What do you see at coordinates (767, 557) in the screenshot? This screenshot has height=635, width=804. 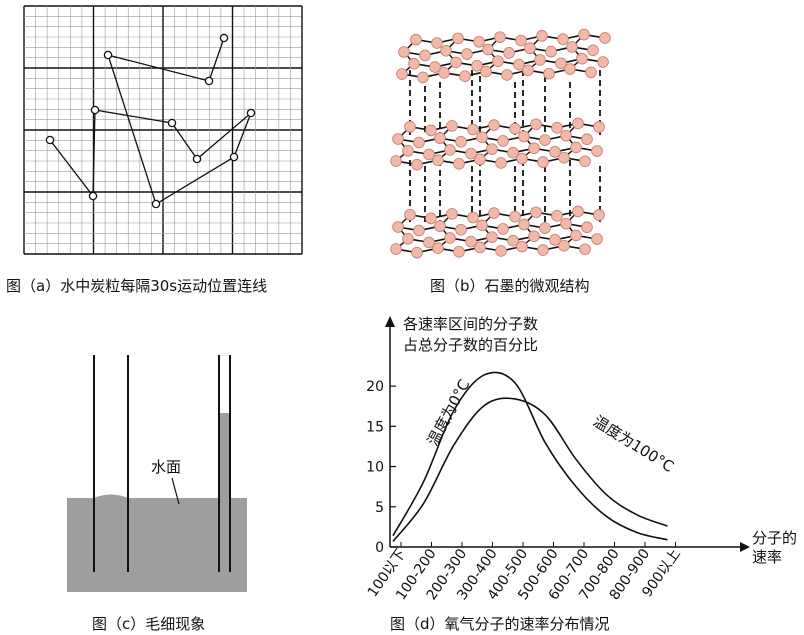 I see `x-axis-label-line2: 速率` at bounding box center [767, 557].